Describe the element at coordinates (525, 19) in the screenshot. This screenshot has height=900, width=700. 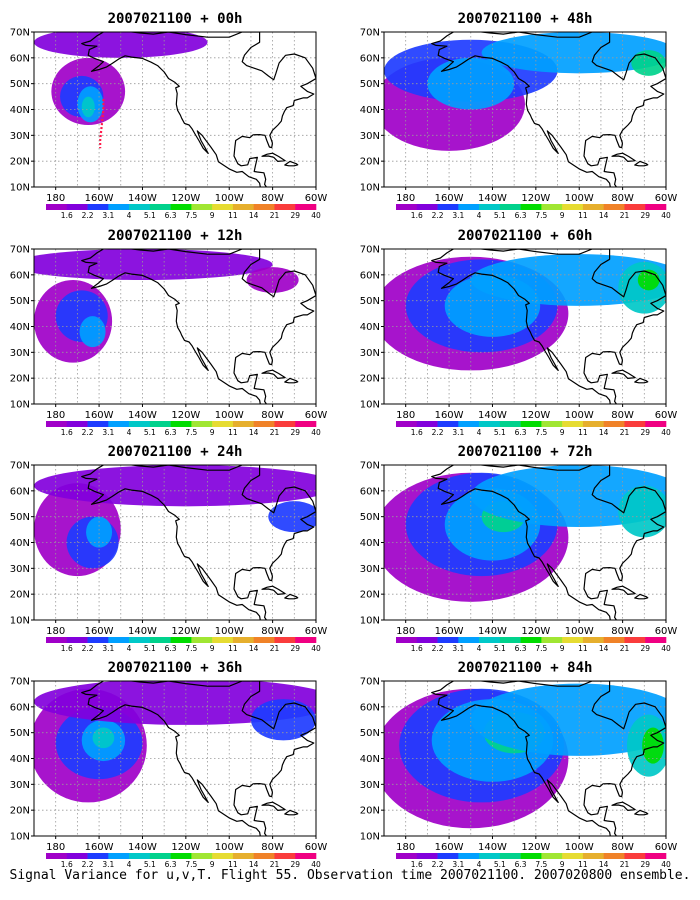
I see `panel-title: 2007021100 + 48h` at that location.